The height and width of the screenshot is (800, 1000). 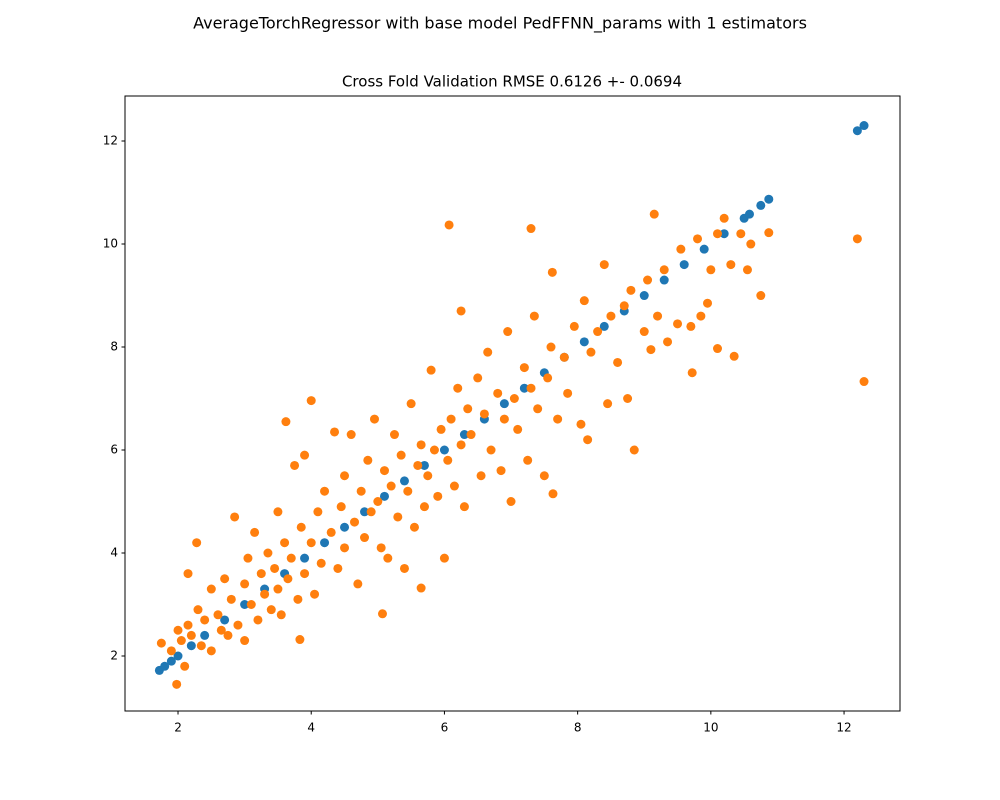 I want to click on y-tick-label: 6, so click(x=114, y=450).